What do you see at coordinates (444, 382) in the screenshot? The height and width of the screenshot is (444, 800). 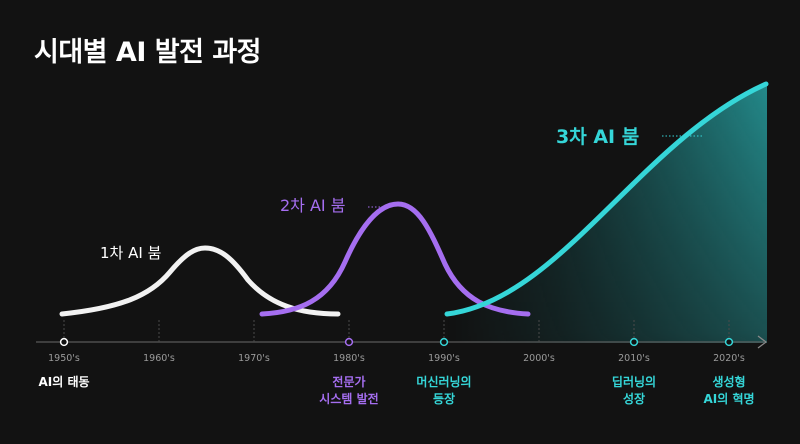 I see `milestone-line1: 머신러닝의` at bounding box center [444, 382].